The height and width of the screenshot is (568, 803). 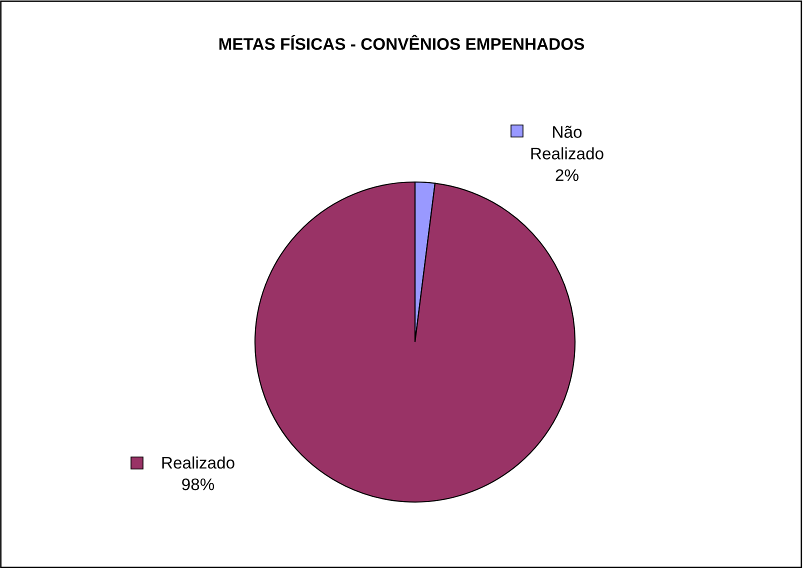 What do you see at coordinates (567, 143) in the screenshot?
I see `legend-label: Não Realizado` at bounding box center [567, 143].